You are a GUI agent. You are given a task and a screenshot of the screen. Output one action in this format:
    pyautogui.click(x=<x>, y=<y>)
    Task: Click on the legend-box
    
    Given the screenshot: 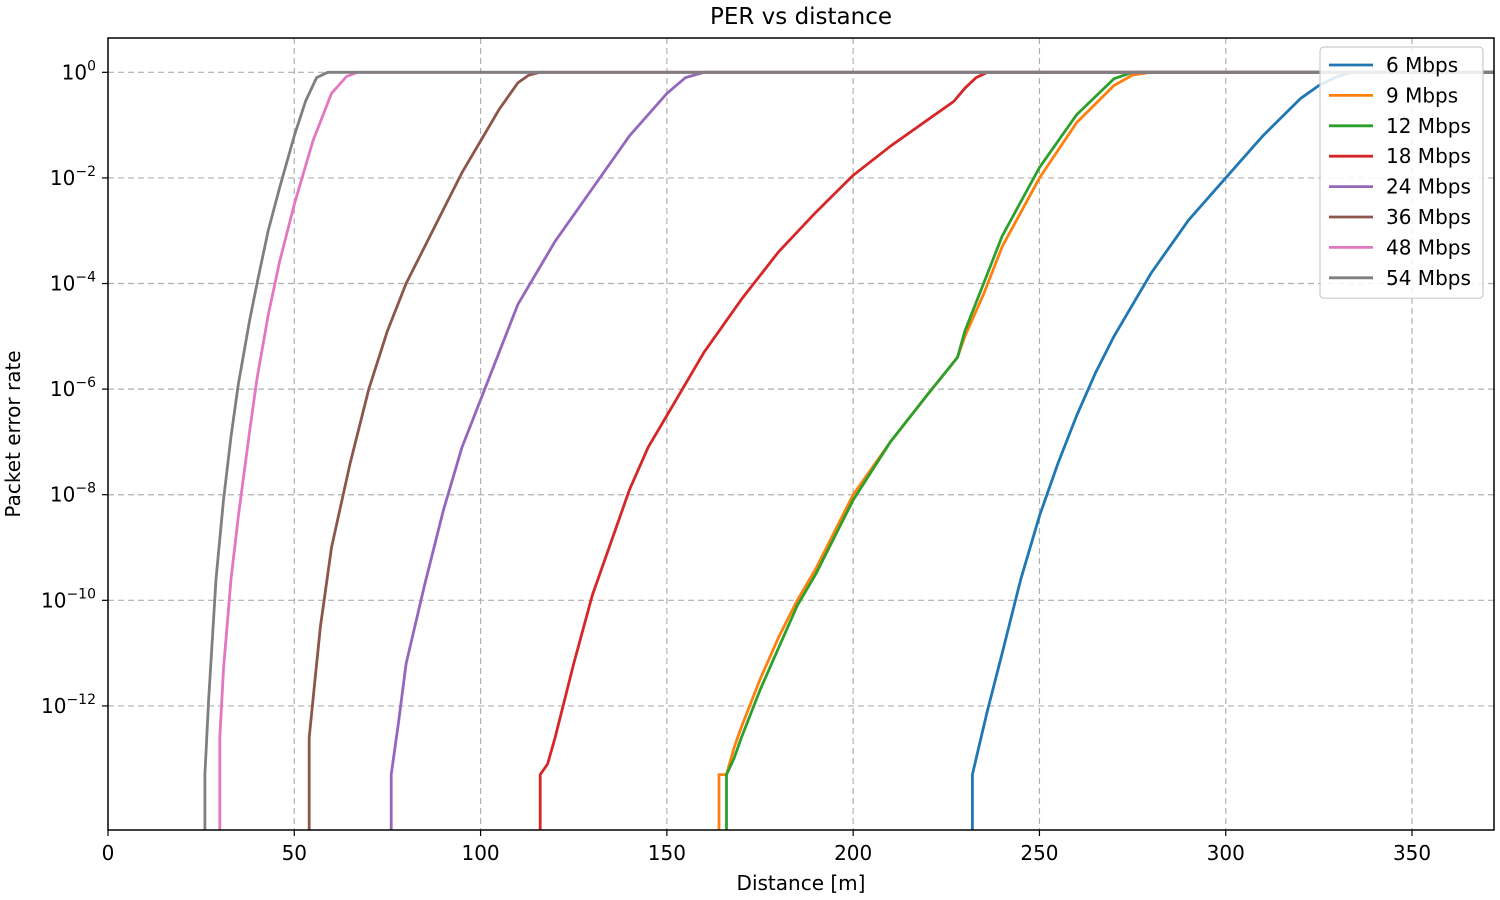 What is the action you would take?
    pyautogui.click(x=1401, y=172)
    